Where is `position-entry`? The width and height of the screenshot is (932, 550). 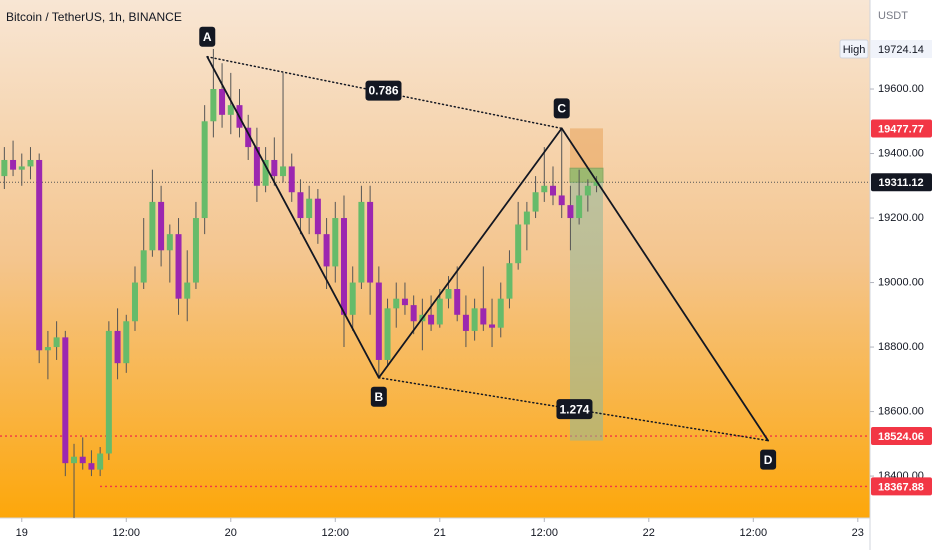 position-entry is located at coordinates (586, 175).